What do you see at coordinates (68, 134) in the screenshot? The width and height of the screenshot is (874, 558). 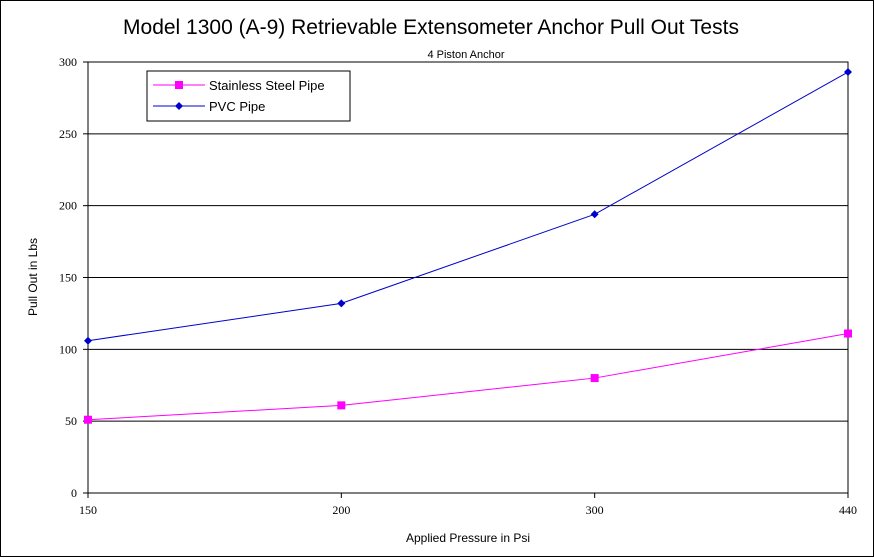 I see `y-tick-label: 250` at bounding box center [68, 134].